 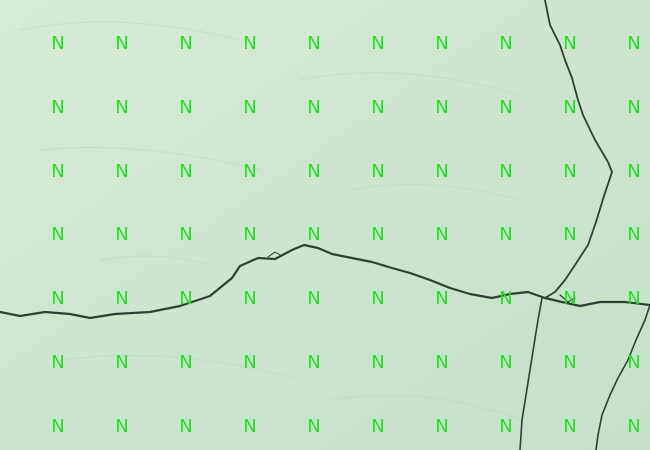 I want to click on grid-cell-r7-c6: N, so click(x=378, y=426).